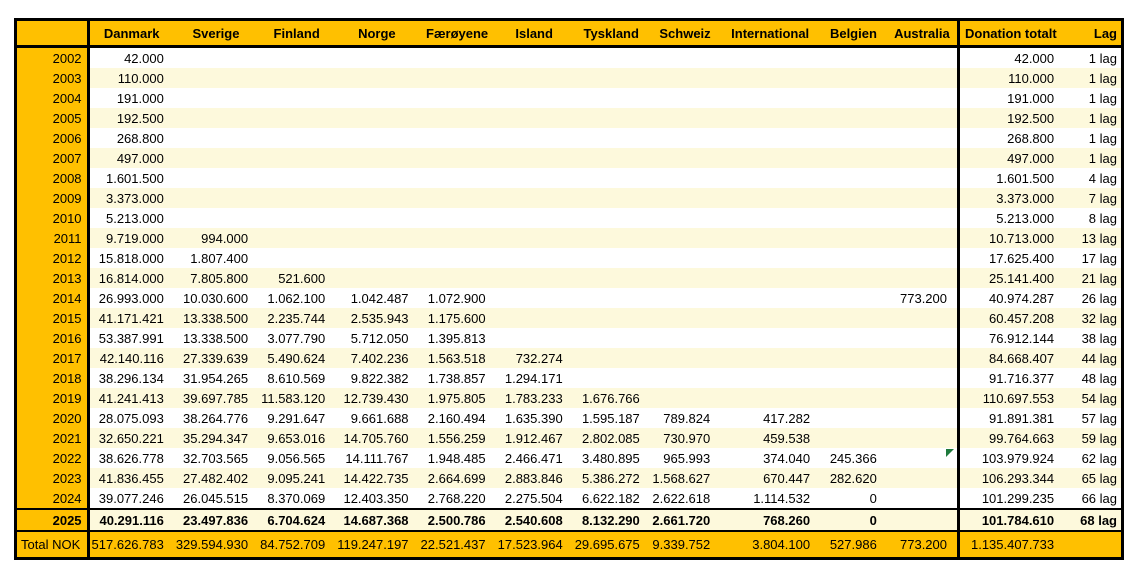 This screenshot has width=1124, height=573. What do you see at coordinates (457, 298) in the screenshot?
I see `cell-f-r-yene-2014: 1.072.900` at bounding box center [457, 298].